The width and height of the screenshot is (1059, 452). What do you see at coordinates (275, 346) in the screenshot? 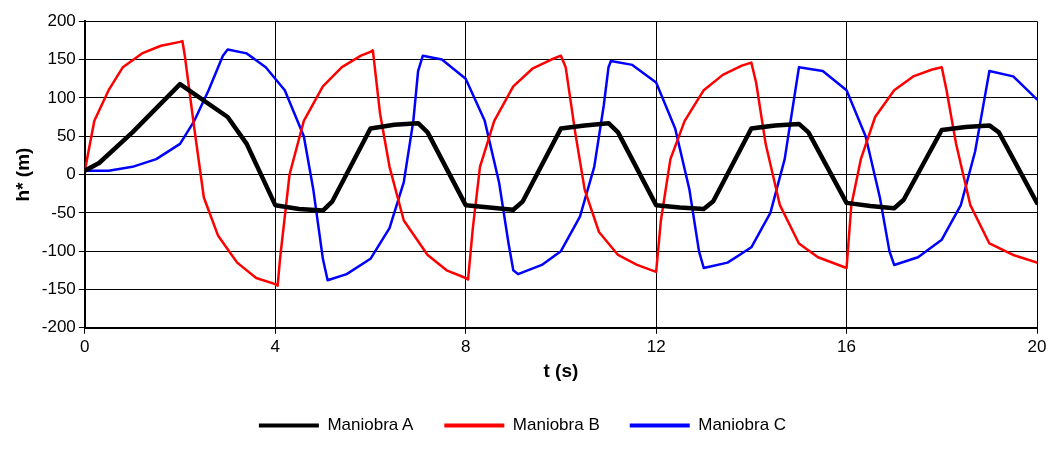
I see `x-tick-label: 4` at bounding box center [275, 346].